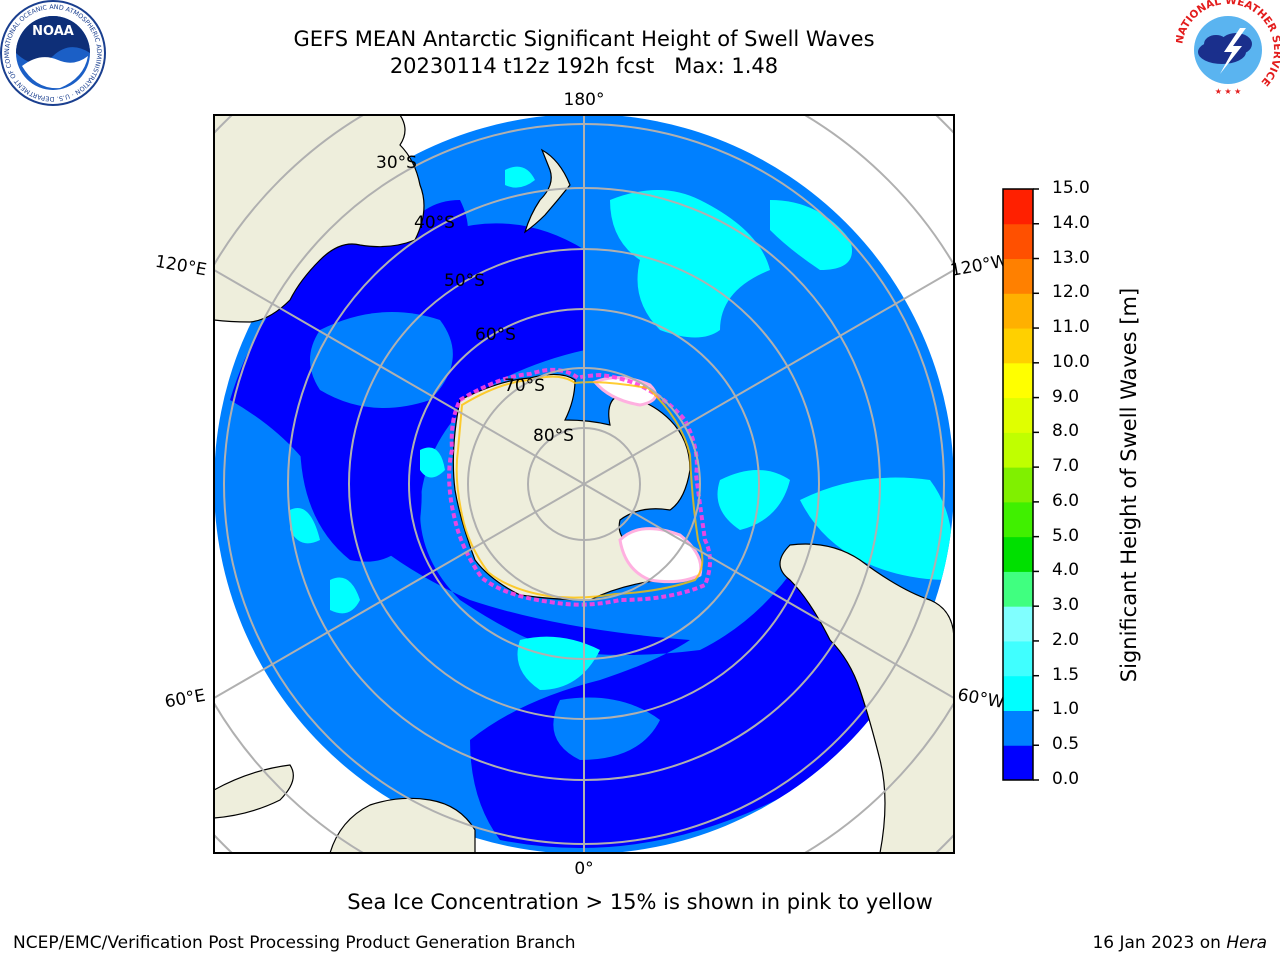 Image resolution: width=1280 pixels, height=960 pixels. I want to click on lon-label-60e: 60°E, so click(185, 699).